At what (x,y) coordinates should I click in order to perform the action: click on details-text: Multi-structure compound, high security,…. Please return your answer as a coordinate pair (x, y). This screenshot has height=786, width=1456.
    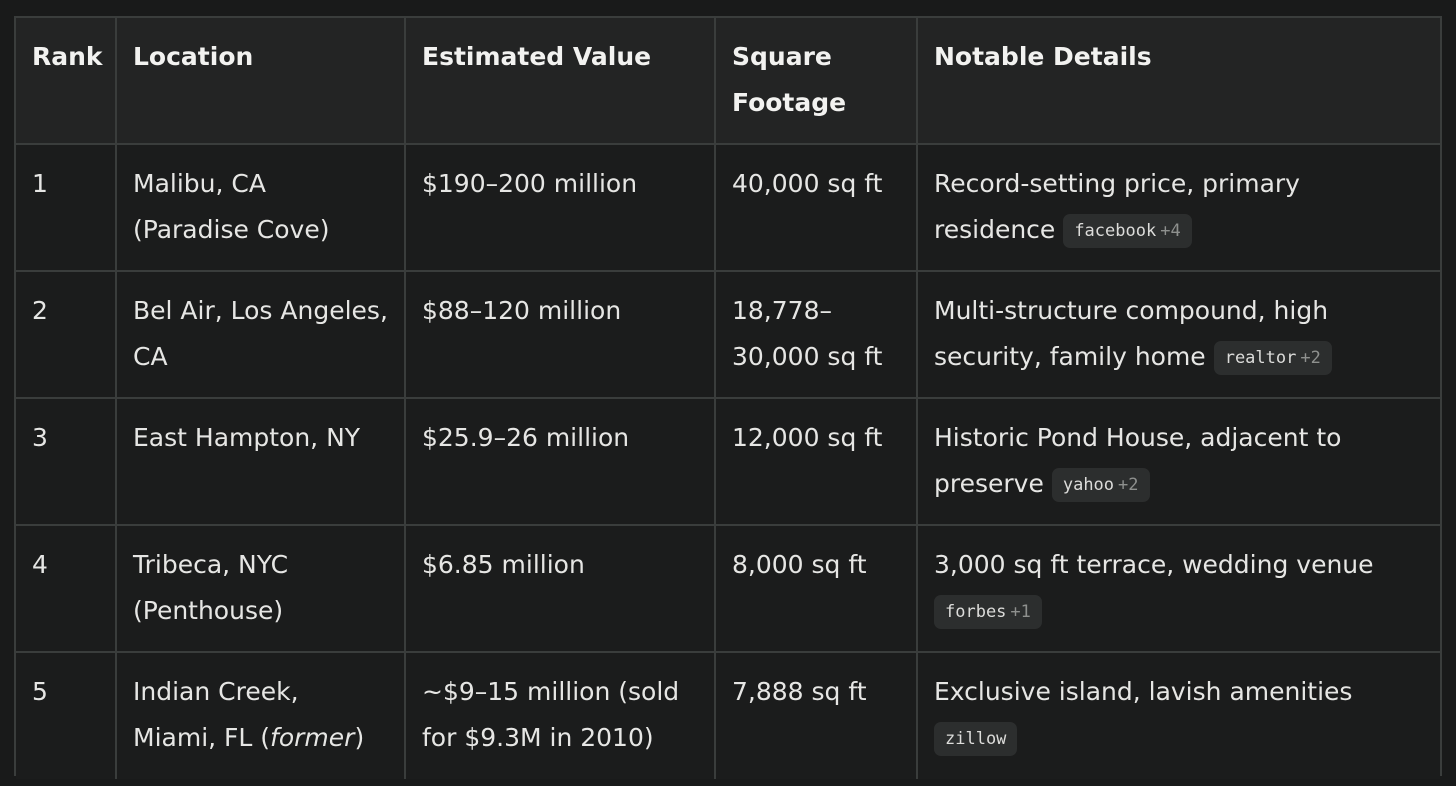
    Looking at the image, I should click on (1131, 333).